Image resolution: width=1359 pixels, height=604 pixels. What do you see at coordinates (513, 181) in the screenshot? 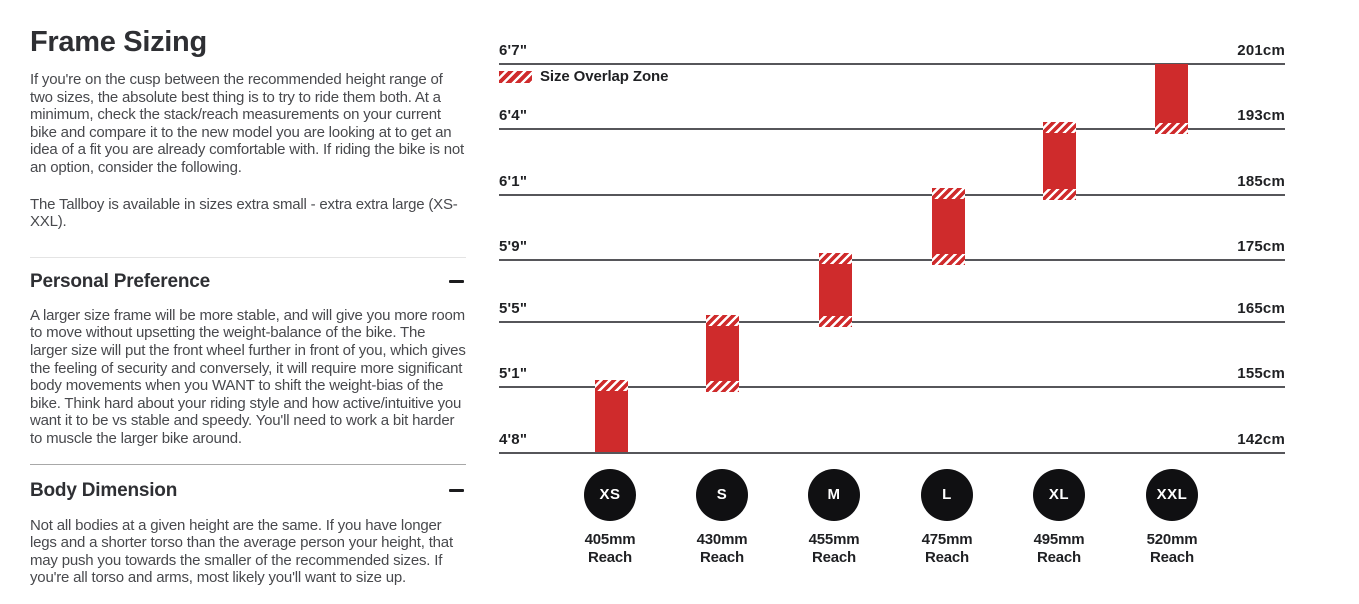
I see `height-label-ft: 6'1"` at bounding box center [513, 181].